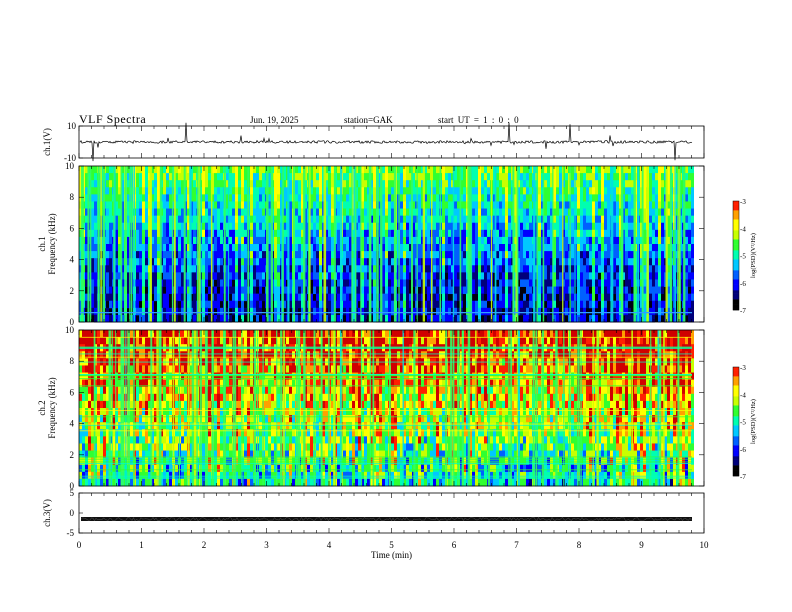 Image resolution: width=792 pixels, height=612 pixels. I want to click on ch1-ytick-label: 10, so click(72, 126).